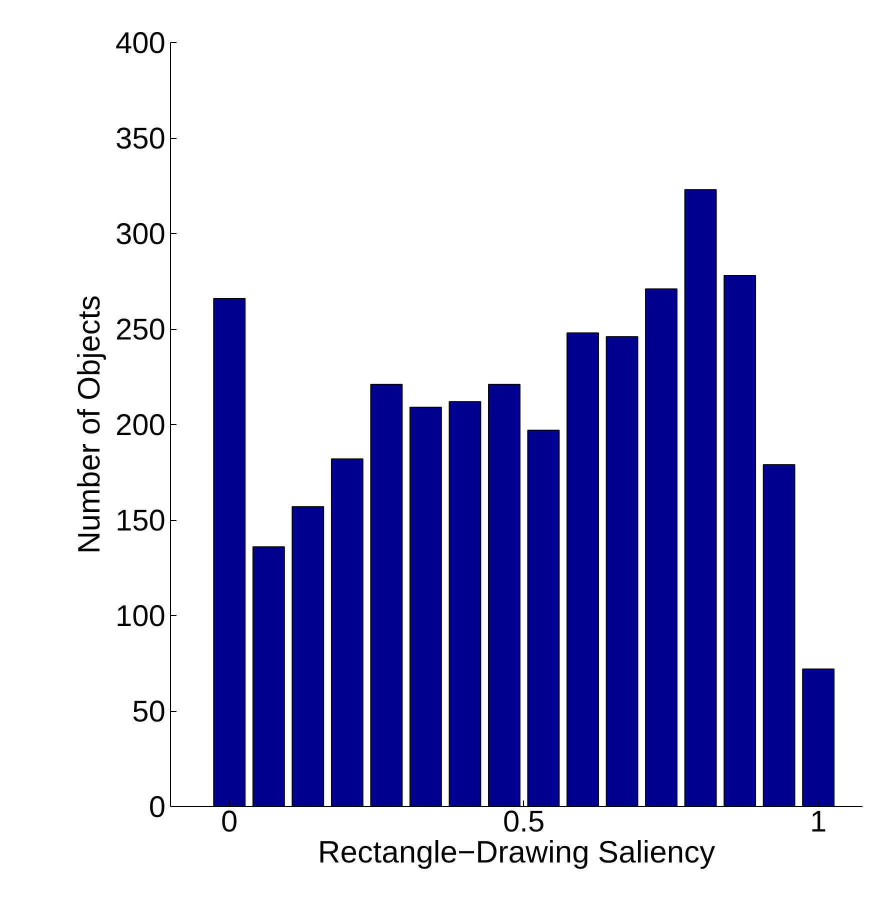 This screenshot has height=905, width=881. Describe the element at coordinates (140, 330) in the screenshot. I see `y-tick-label: 250` at that location.